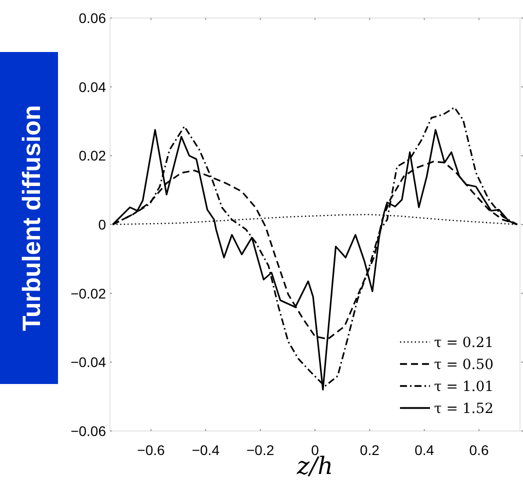  I want to click on y-axis-title: Turbulent diffusion, so click(32, 218).